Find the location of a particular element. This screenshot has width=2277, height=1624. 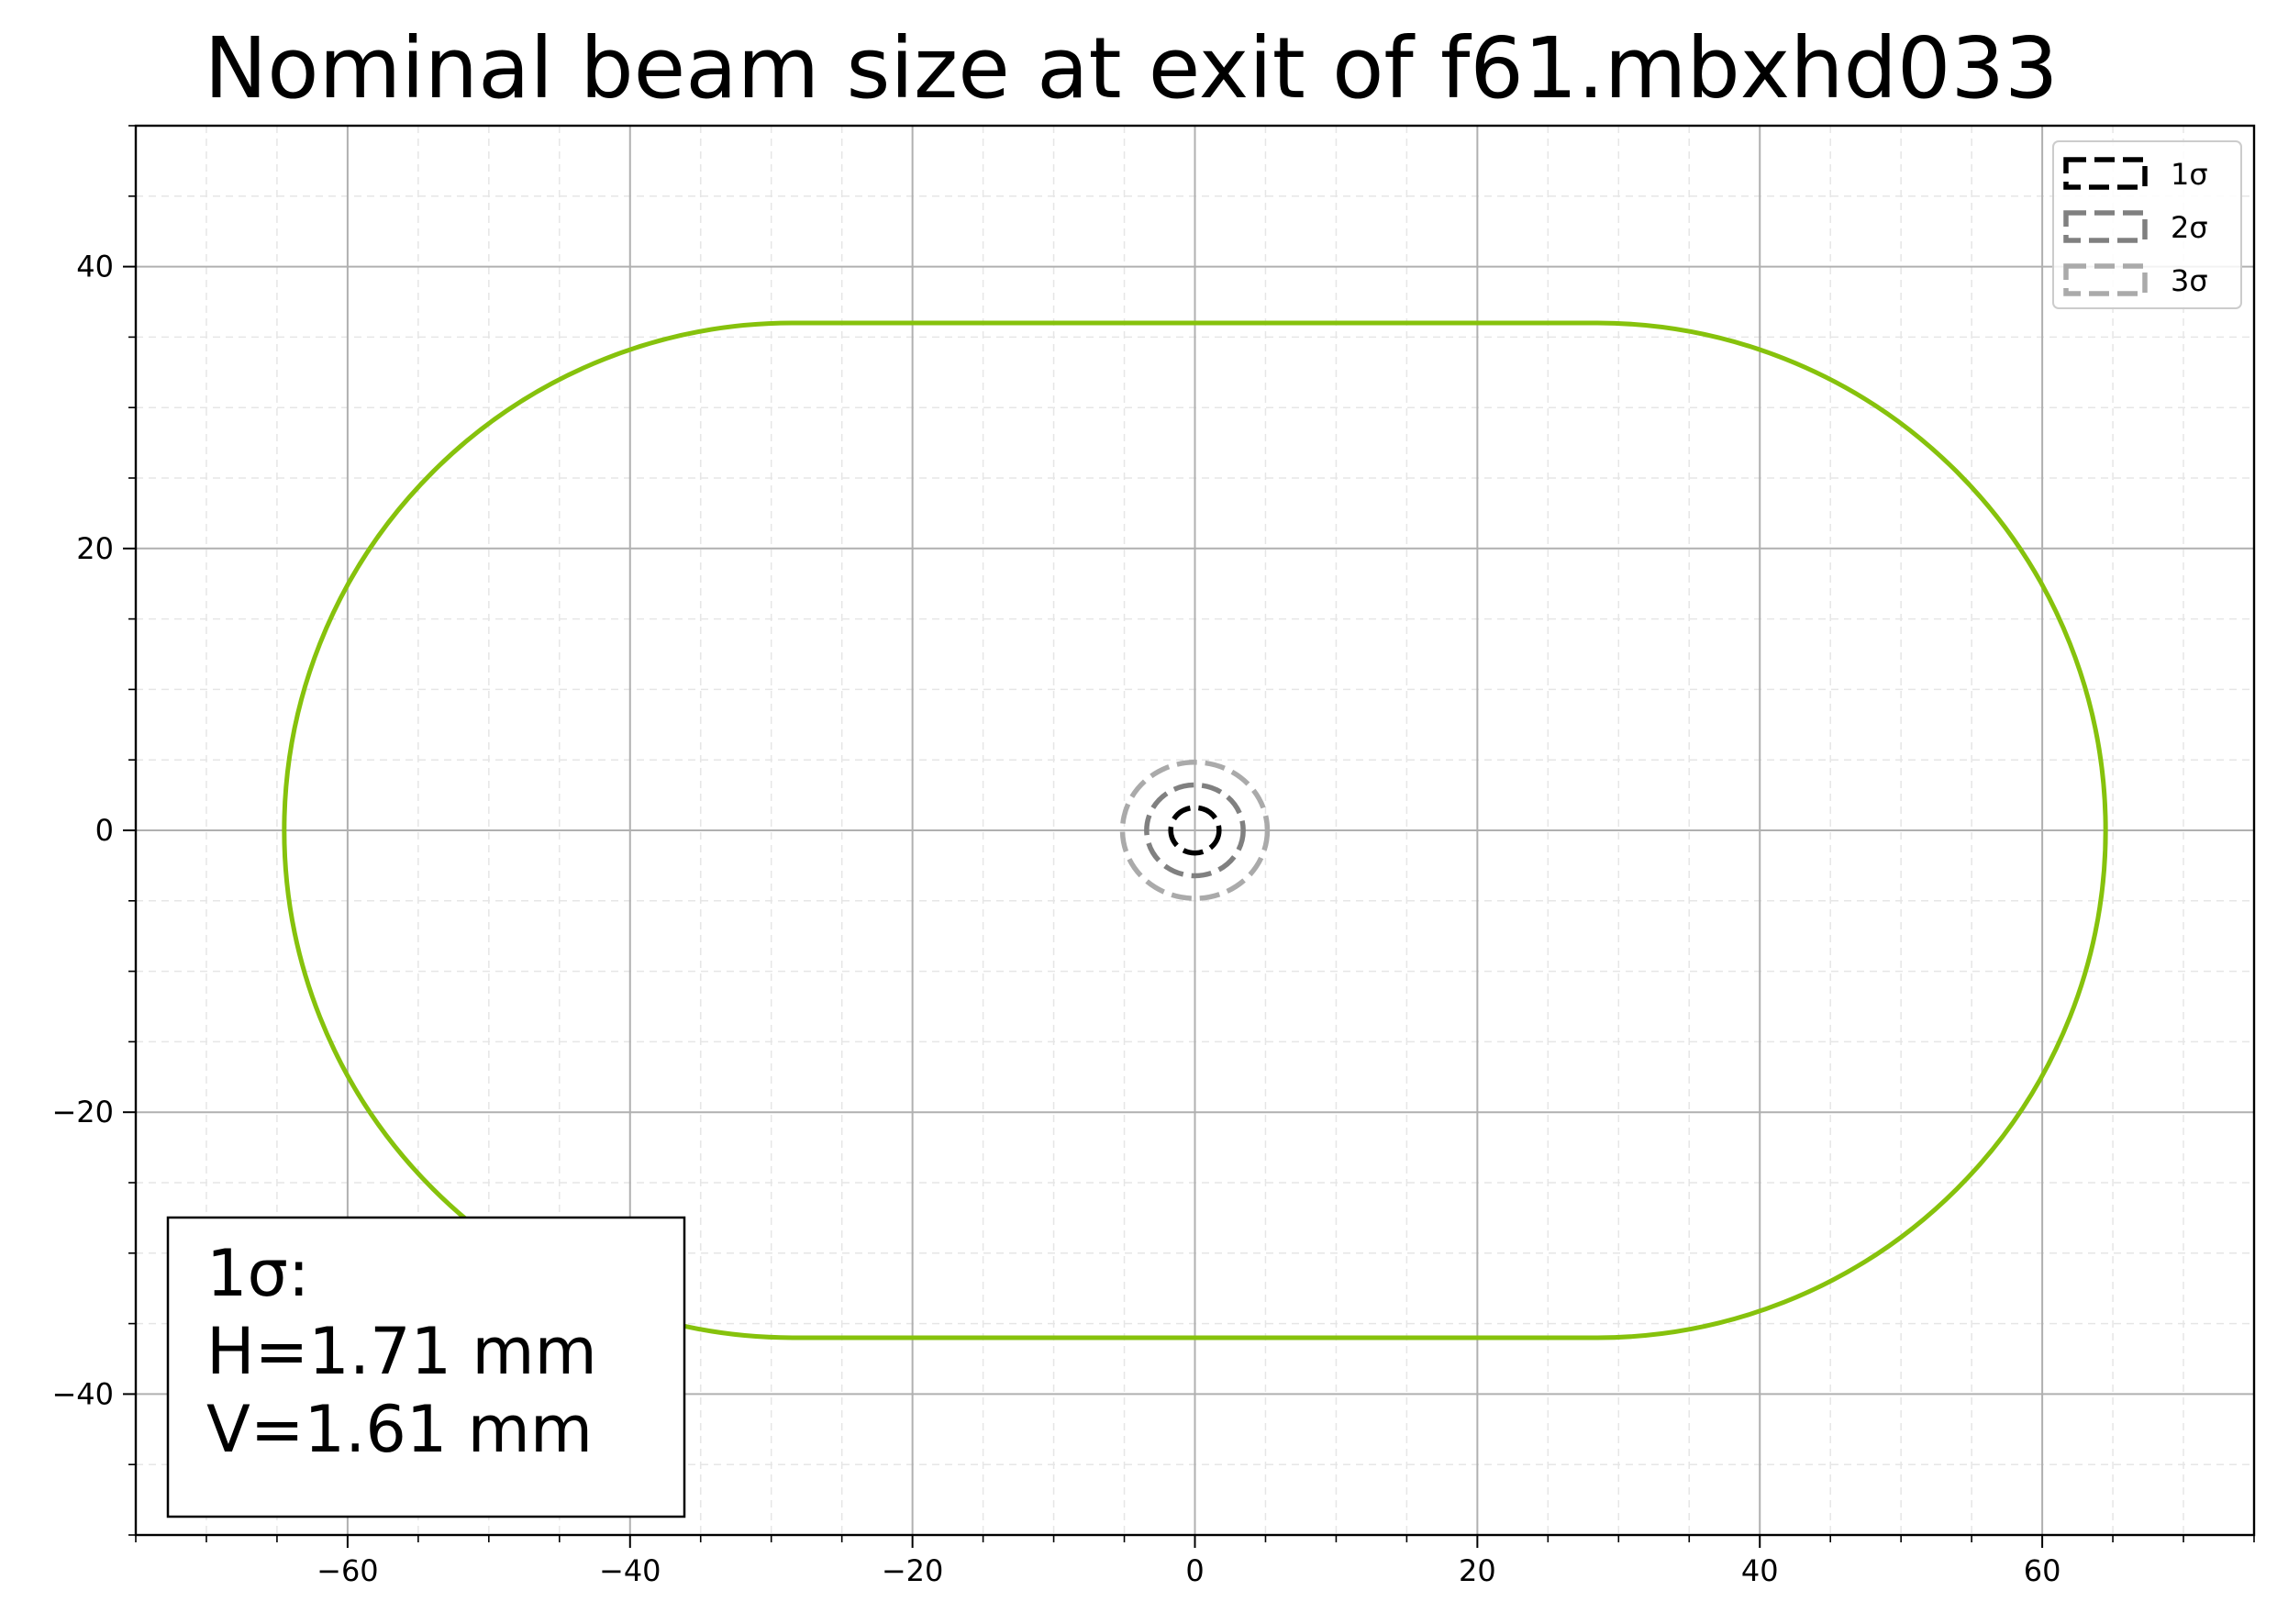

beam-size-annotation: 1σ:H=1.71 mmV=1.61 mm is located at coordinates (426, 1367).